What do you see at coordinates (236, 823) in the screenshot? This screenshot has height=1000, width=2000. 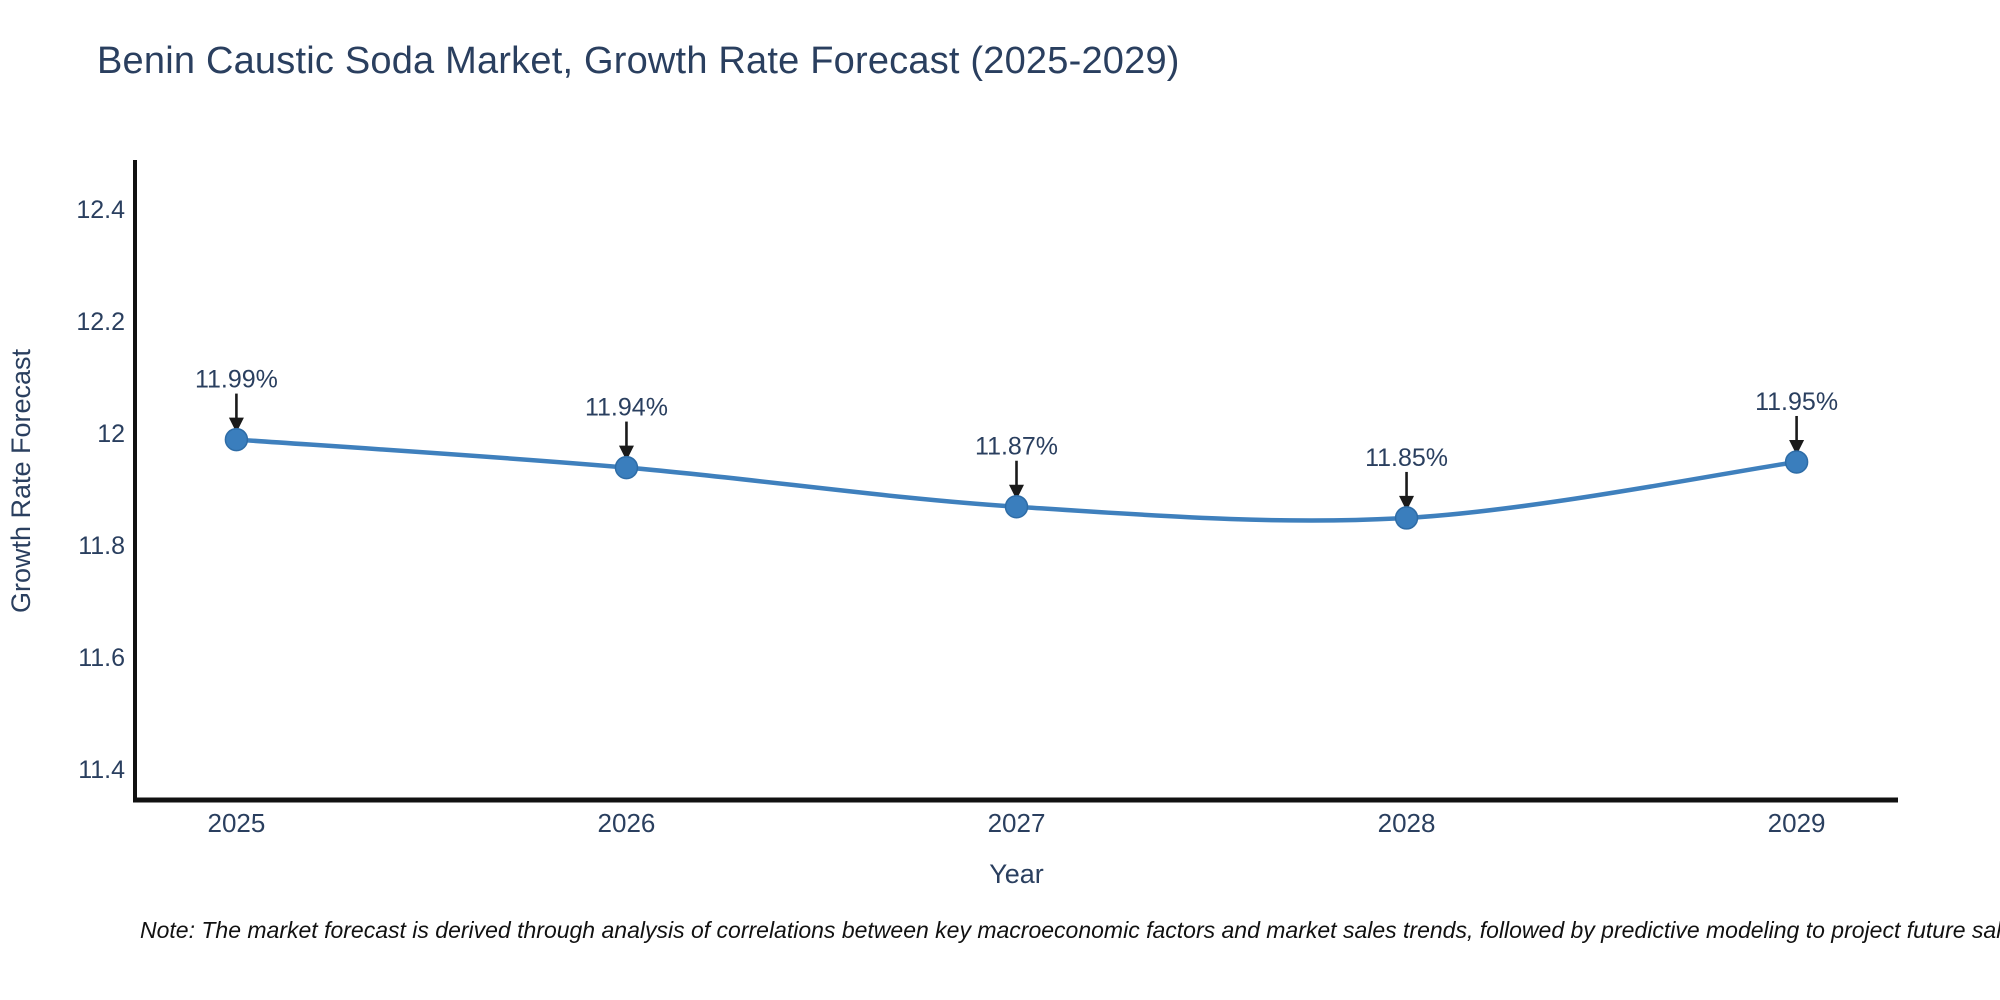 I see `x-tick-label: 2025` at bounding box center [236, 823].